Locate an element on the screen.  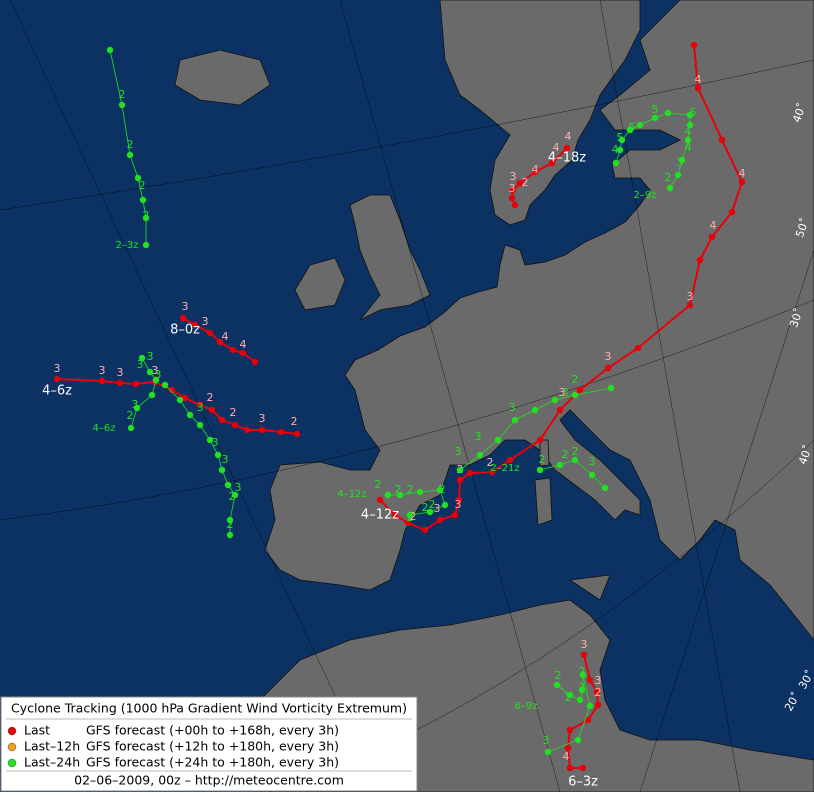
track-time-label: 2–3z is located at coordinates (127, 245).